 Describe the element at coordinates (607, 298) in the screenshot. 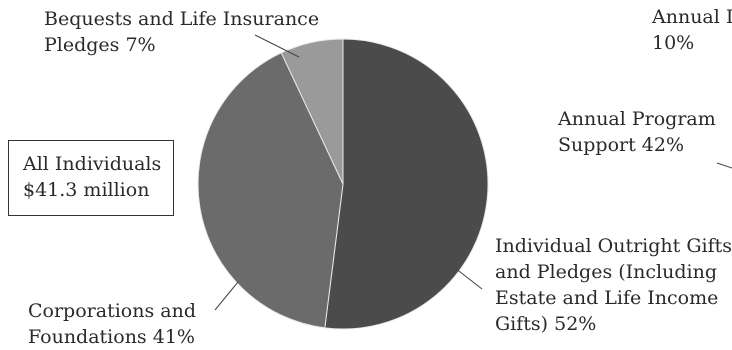

I see `outright-label-line-3: Estate and Life Income` at that location.